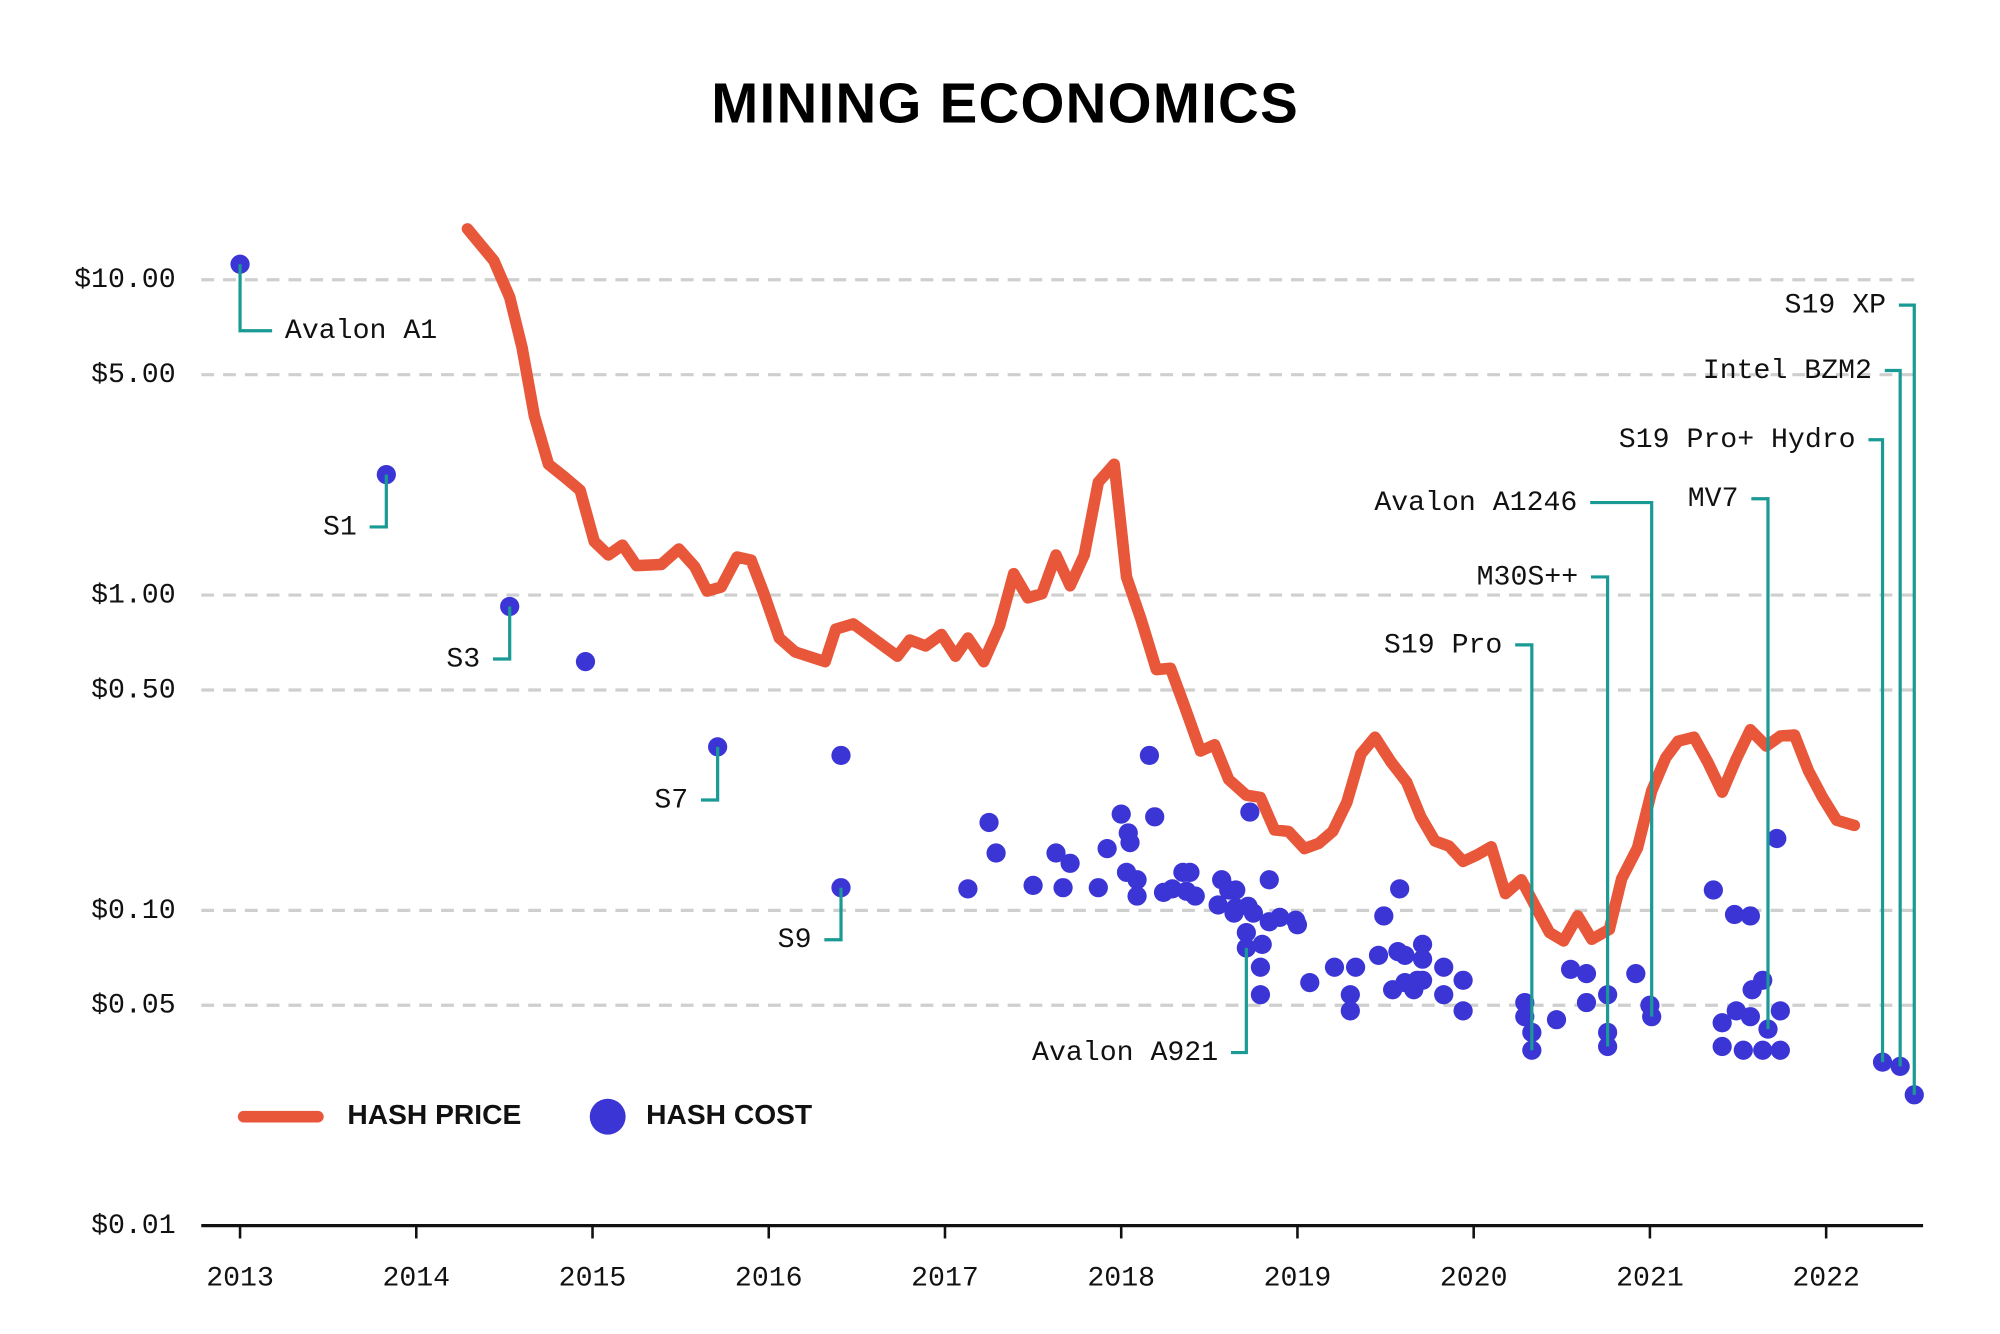 The width and height of the screenshot is (2000, 1334). What do you see at coordinates (945, 1279) in the screenshot?
I see `x-tick-label: 2017` at bounding box center [945, 1279].